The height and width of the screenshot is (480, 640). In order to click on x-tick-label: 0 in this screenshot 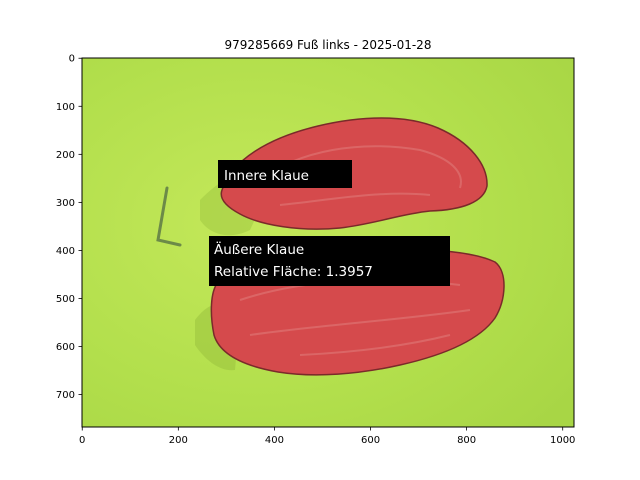, I will do `click(82, 440)`.